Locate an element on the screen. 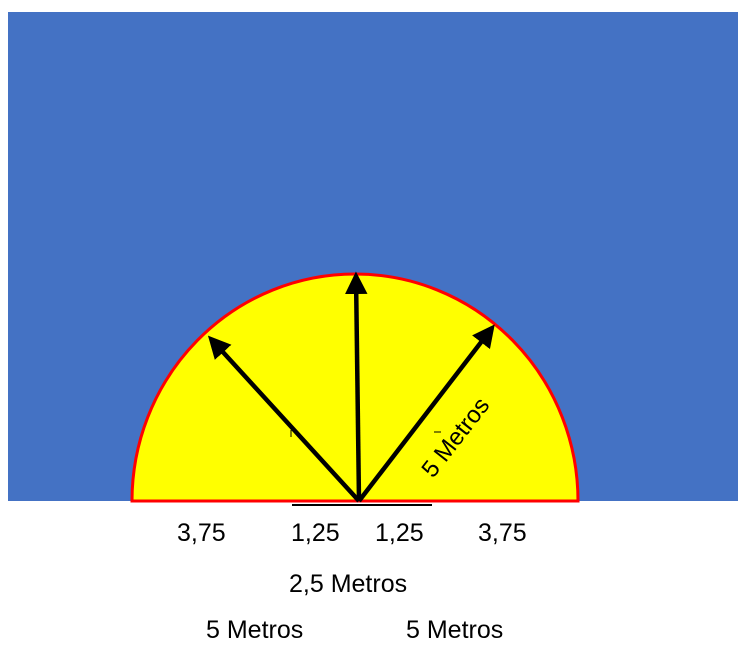 The width and height of the screenshot is (738, 645). tick-label-left-inner: 1,25 is located at coordinates (315, 533).